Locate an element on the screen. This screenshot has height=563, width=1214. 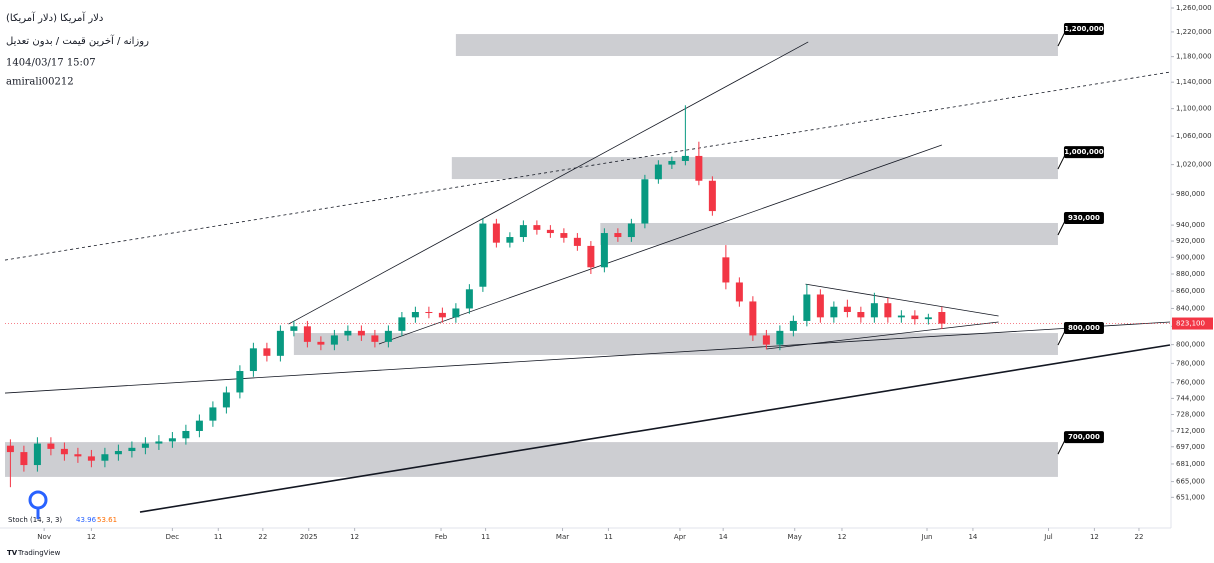
logo-mark: TV is located at coordinates (12, 553).